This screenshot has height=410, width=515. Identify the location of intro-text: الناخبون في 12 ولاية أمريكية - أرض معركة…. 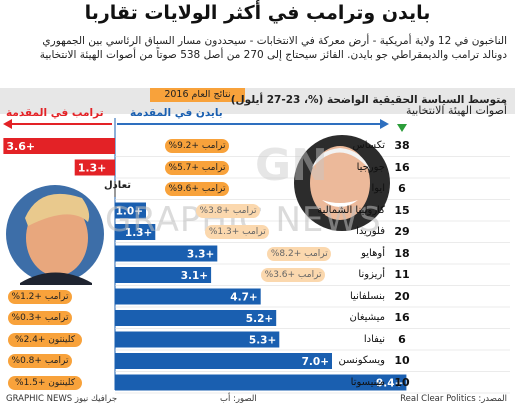
(257, 48).